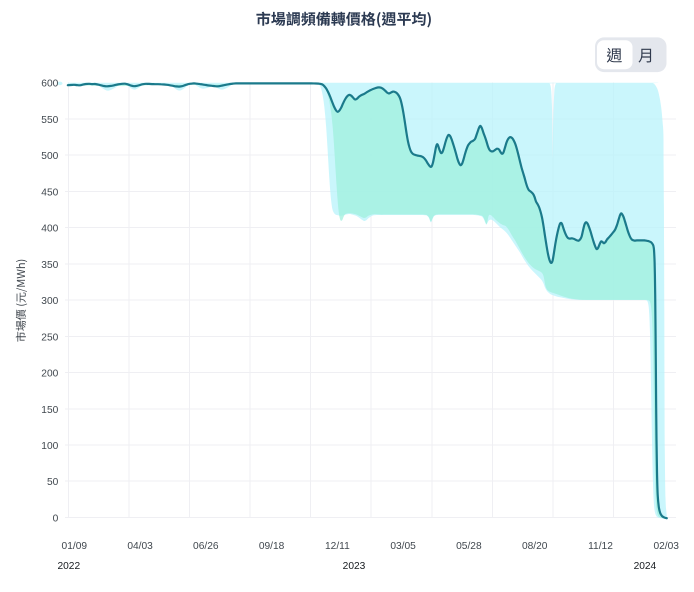 The image size is (694, 592). Describe the element at coordinates (666, 546) in the screenshot. I see `svg-text: 02/03` at that location.